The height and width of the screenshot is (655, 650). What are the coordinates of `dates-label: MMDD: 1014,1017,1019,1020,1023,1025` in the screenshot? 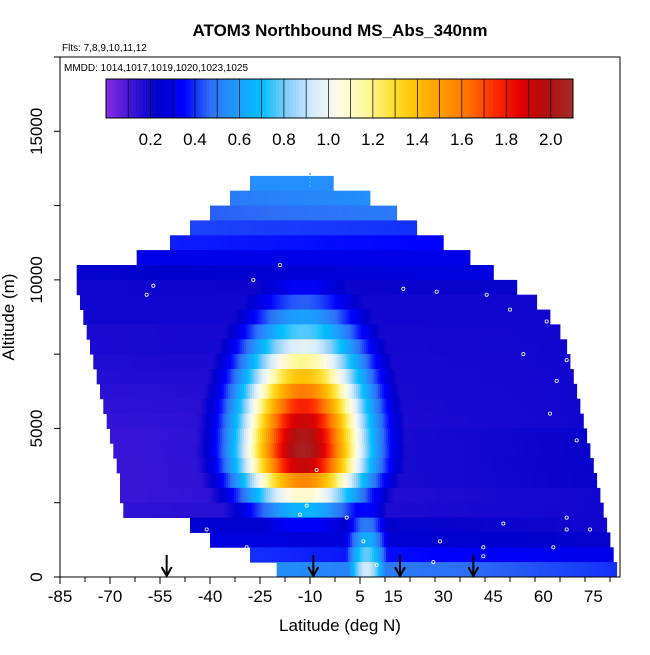 It's located at (156, 68).